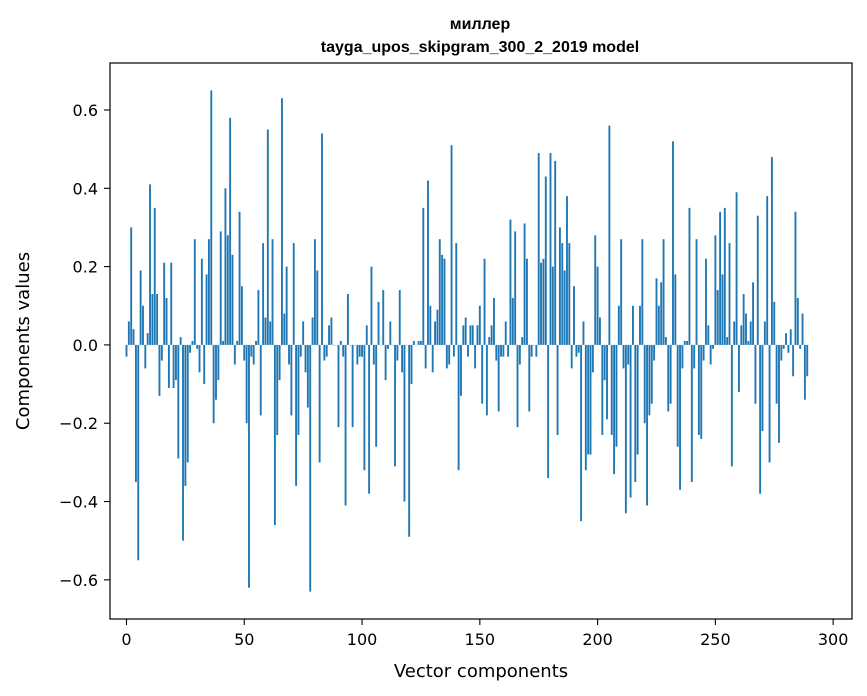  Describe the element at coordinates (78, 423) in the screenshot. I see `y-tick-label: −0.2` at that location.